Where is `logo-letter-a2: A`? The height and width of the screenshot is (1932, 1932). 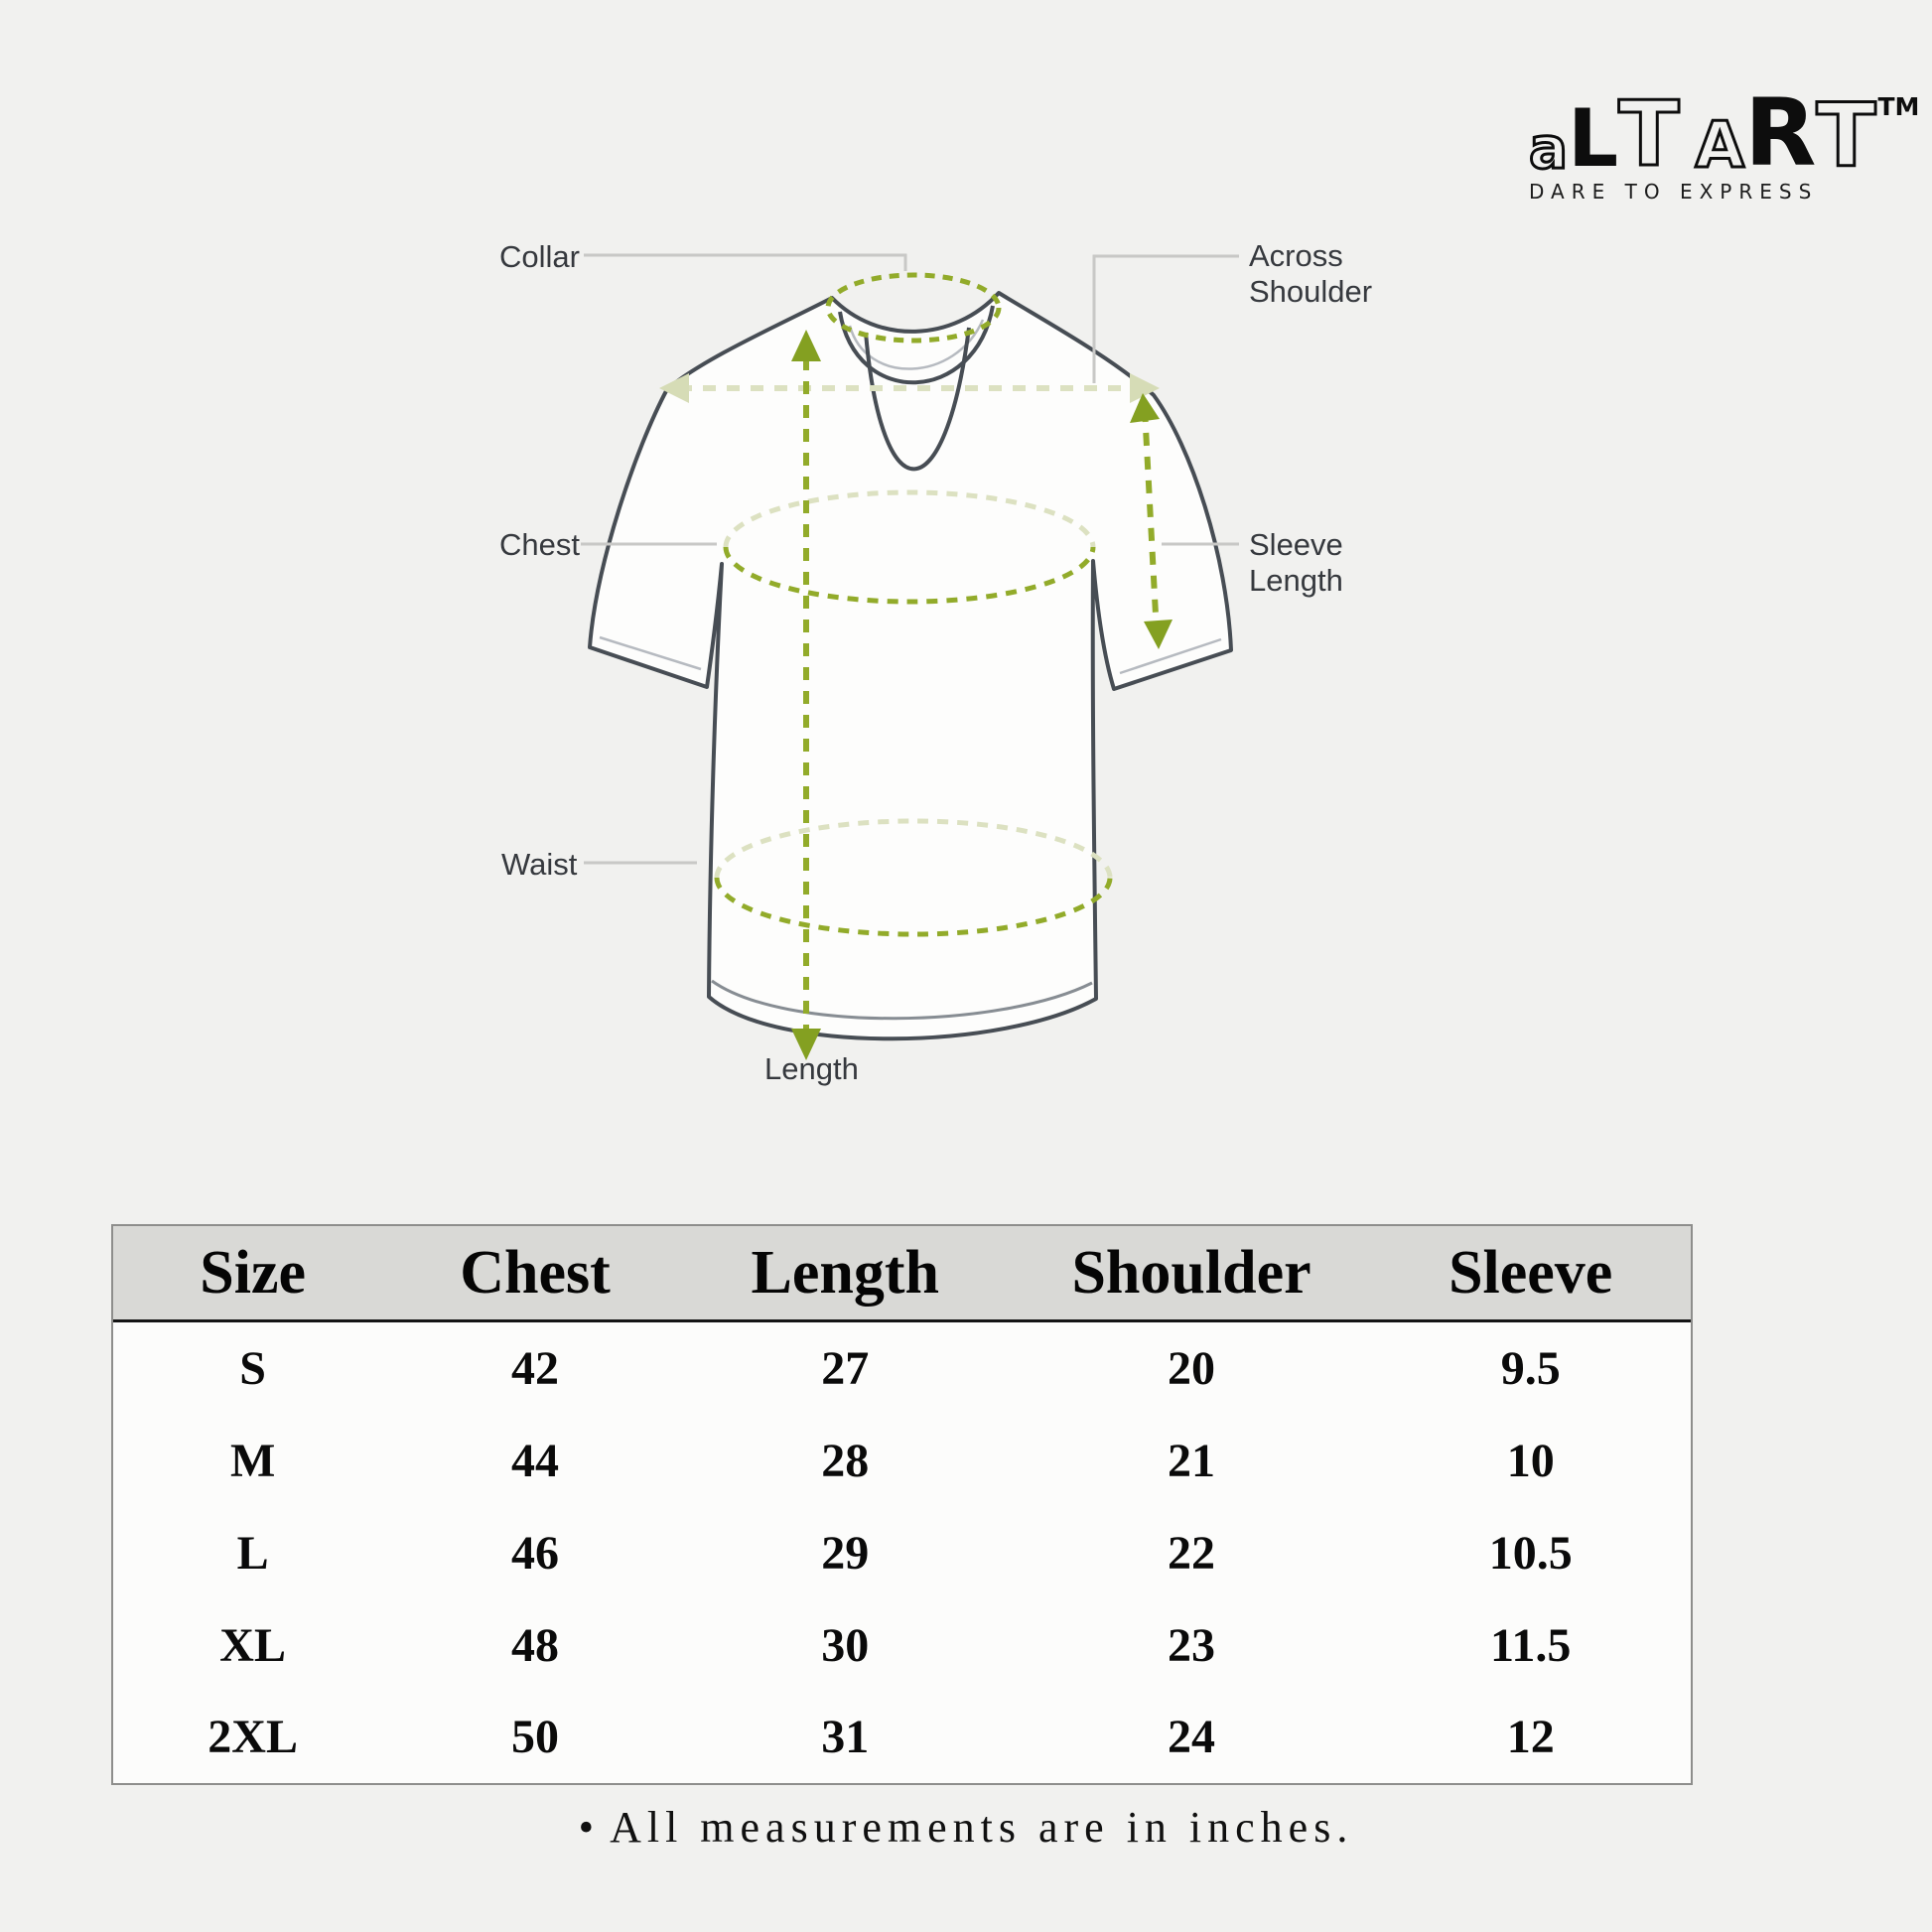 logo-letter-a2: A is located at coordinates (1720, 146).